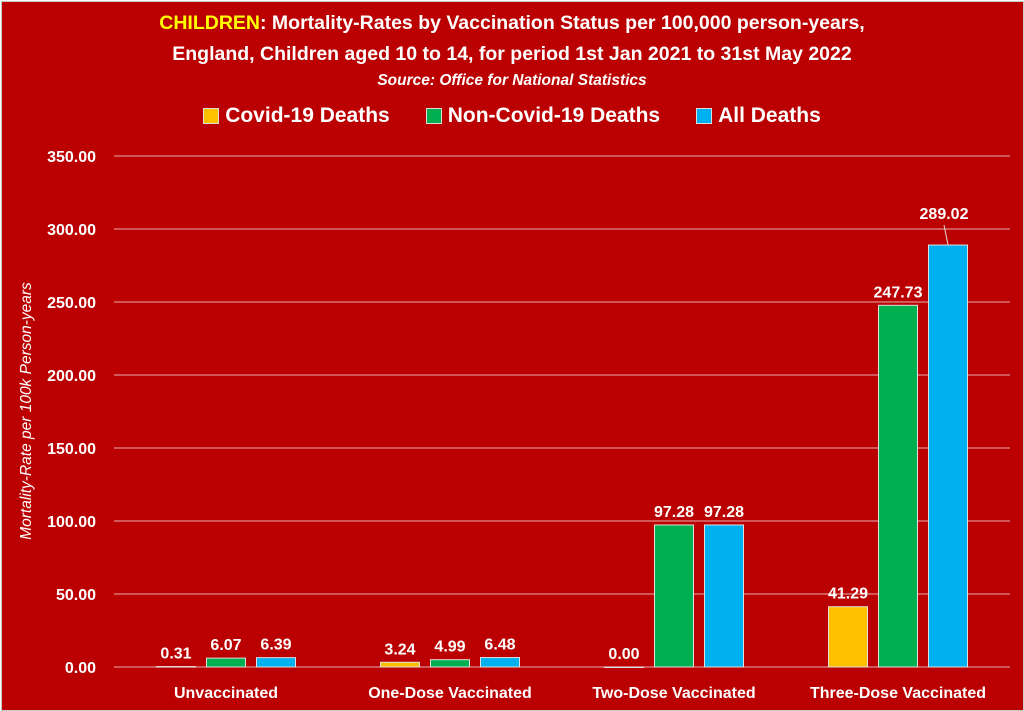 Image resolution: width=1024 pixels, height=711 pixels. I want to click on legend-label: Covid-19 Deaths, so click(307, 115).